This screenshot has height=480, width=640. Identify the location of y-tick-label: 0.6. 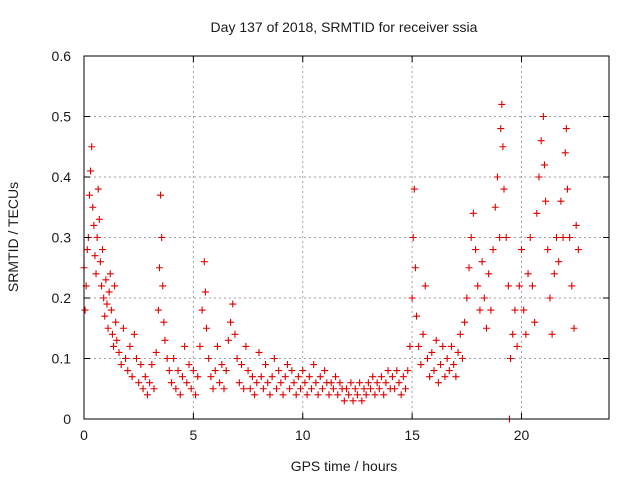
(62, 56).